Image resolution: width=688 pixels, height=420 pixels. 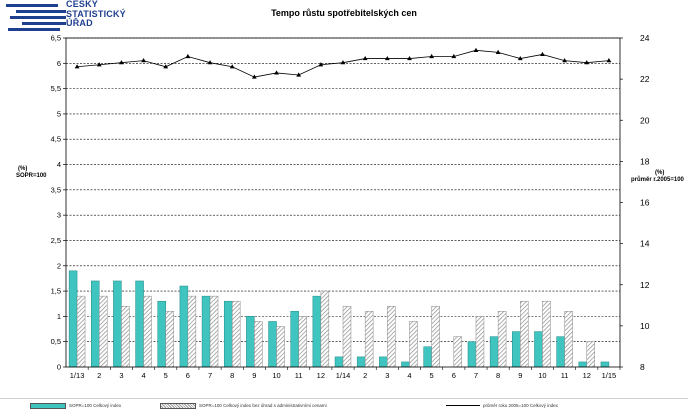 I want to click on left-tick-label: 2,5, so click(x=56, y=240).